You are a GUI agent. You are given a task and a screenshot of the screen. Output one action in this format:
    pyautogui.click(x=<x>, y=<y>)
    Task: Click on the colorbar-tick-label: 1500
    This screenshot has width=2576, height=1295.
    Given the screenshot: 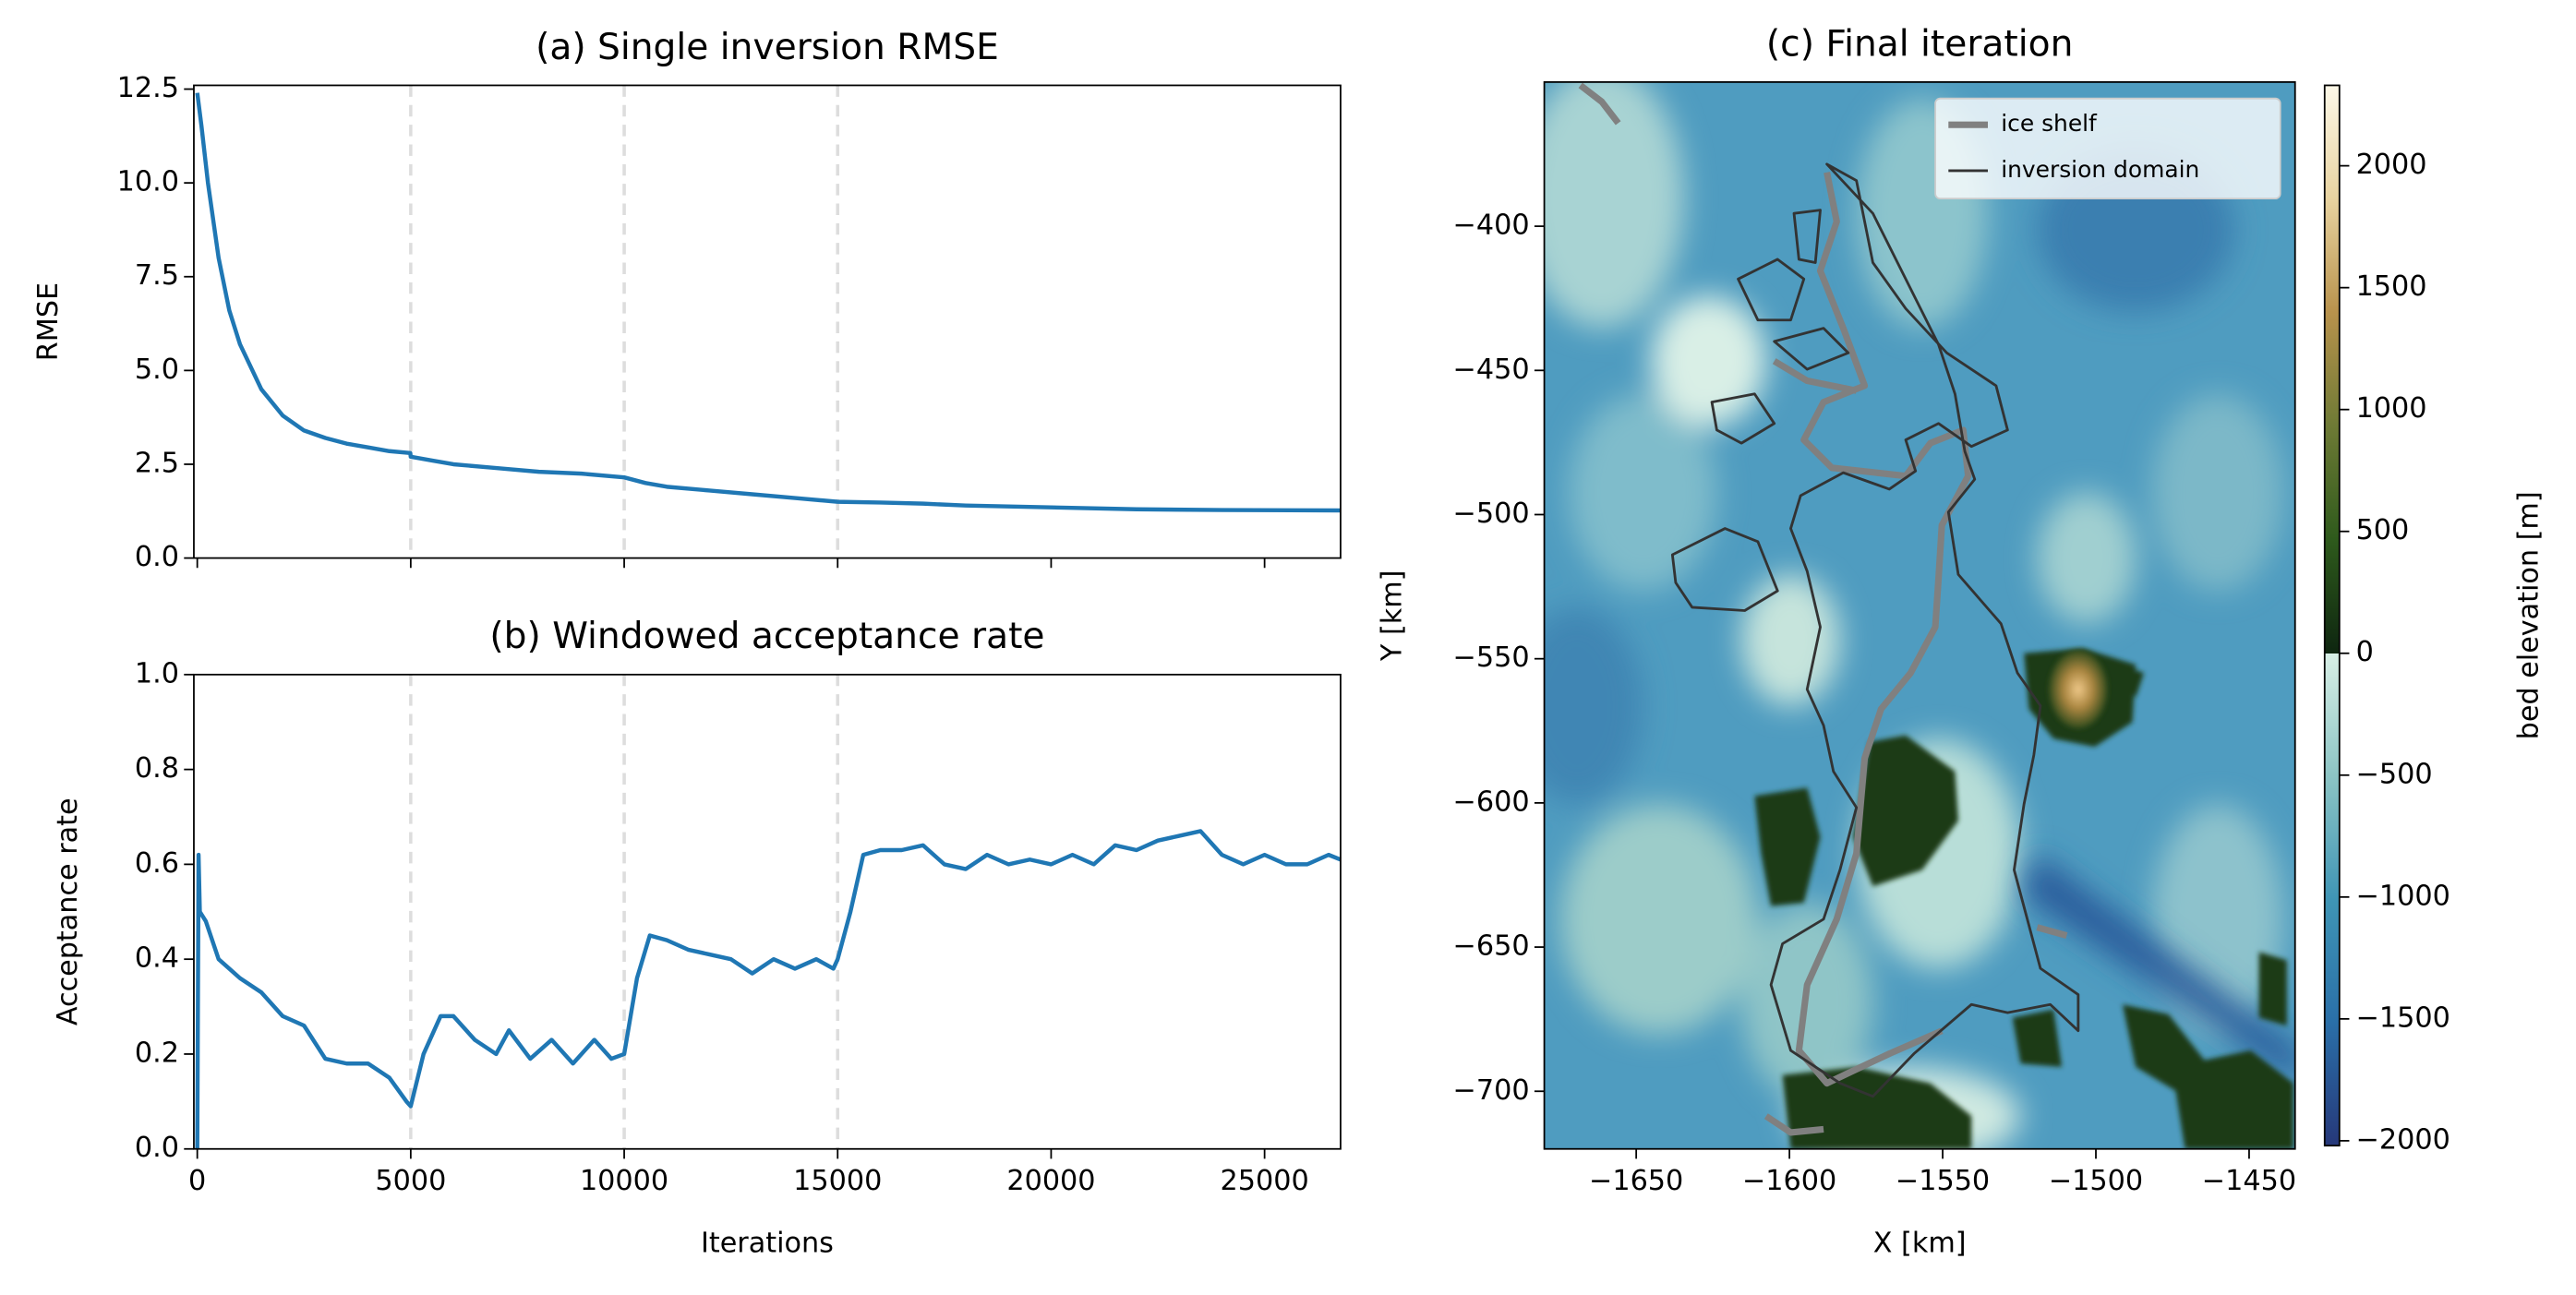 What is the action you would take?
    pyautogui.click(x=2391, y=286)
    